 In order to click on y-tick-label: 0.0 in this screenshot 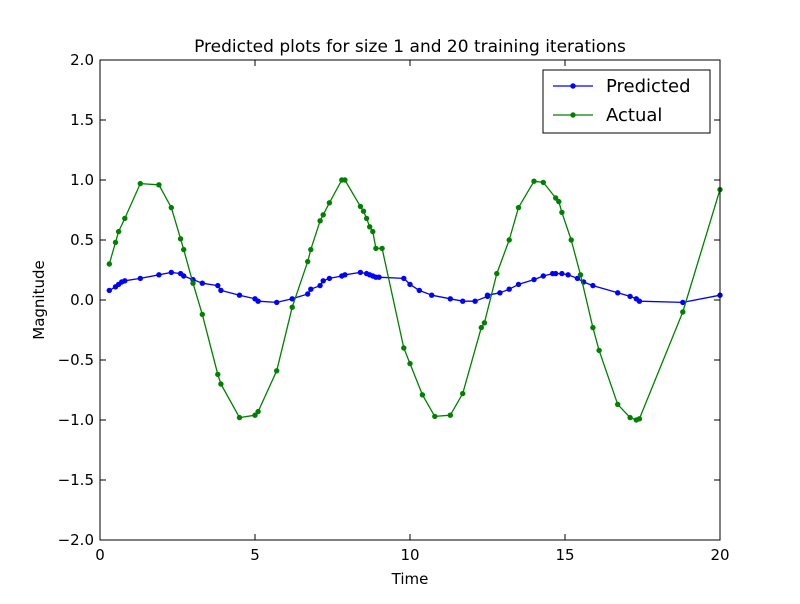, I will do `click(82, 300)`.